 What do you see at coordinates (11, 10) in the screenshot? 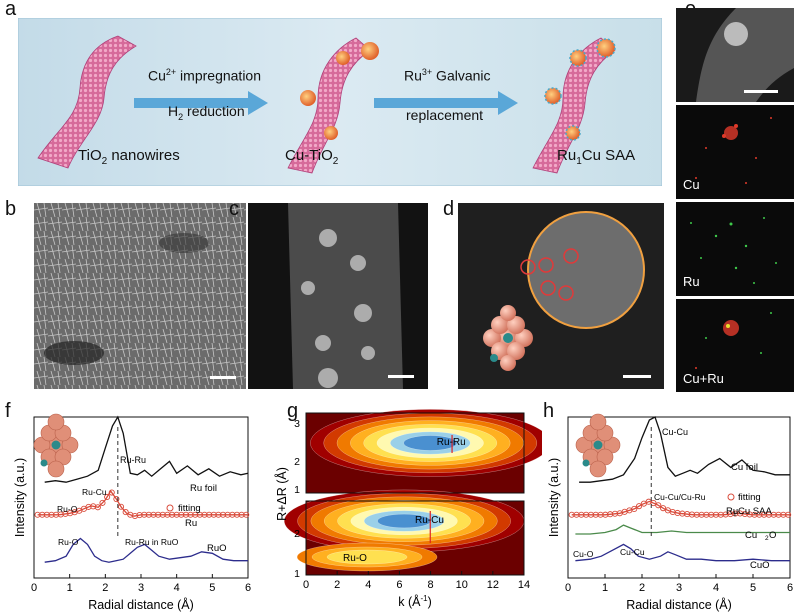
I see `panel-label-a: a` at bounding box center [11, 10].